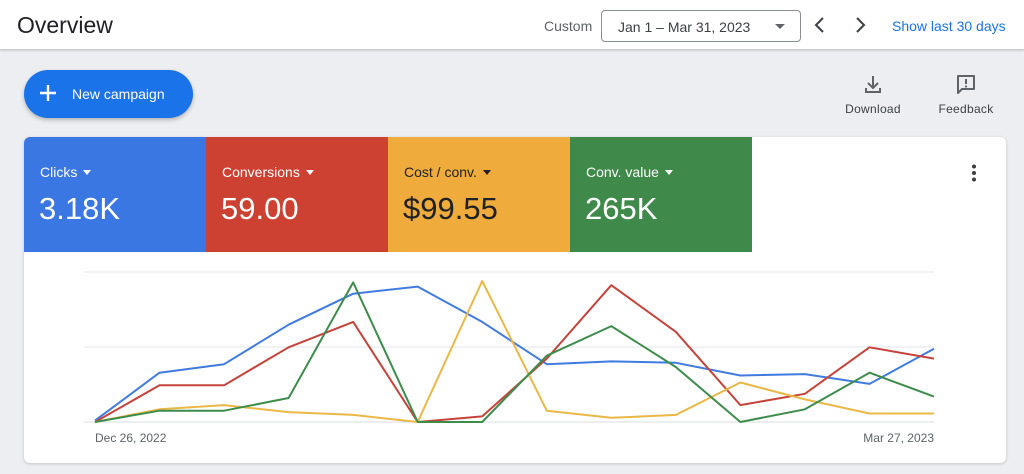 The image size is (1024, 474). Describe the element at coordinates (898, 438) in the screenshot. I see `x-axis-end-label: Mar 27, 2023` at that location.